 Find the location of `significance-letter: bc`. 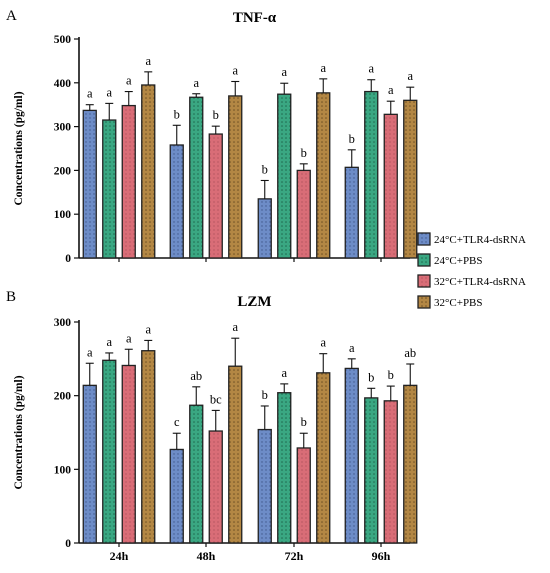

significance-letter: bc is located at coordinates (216, 399).